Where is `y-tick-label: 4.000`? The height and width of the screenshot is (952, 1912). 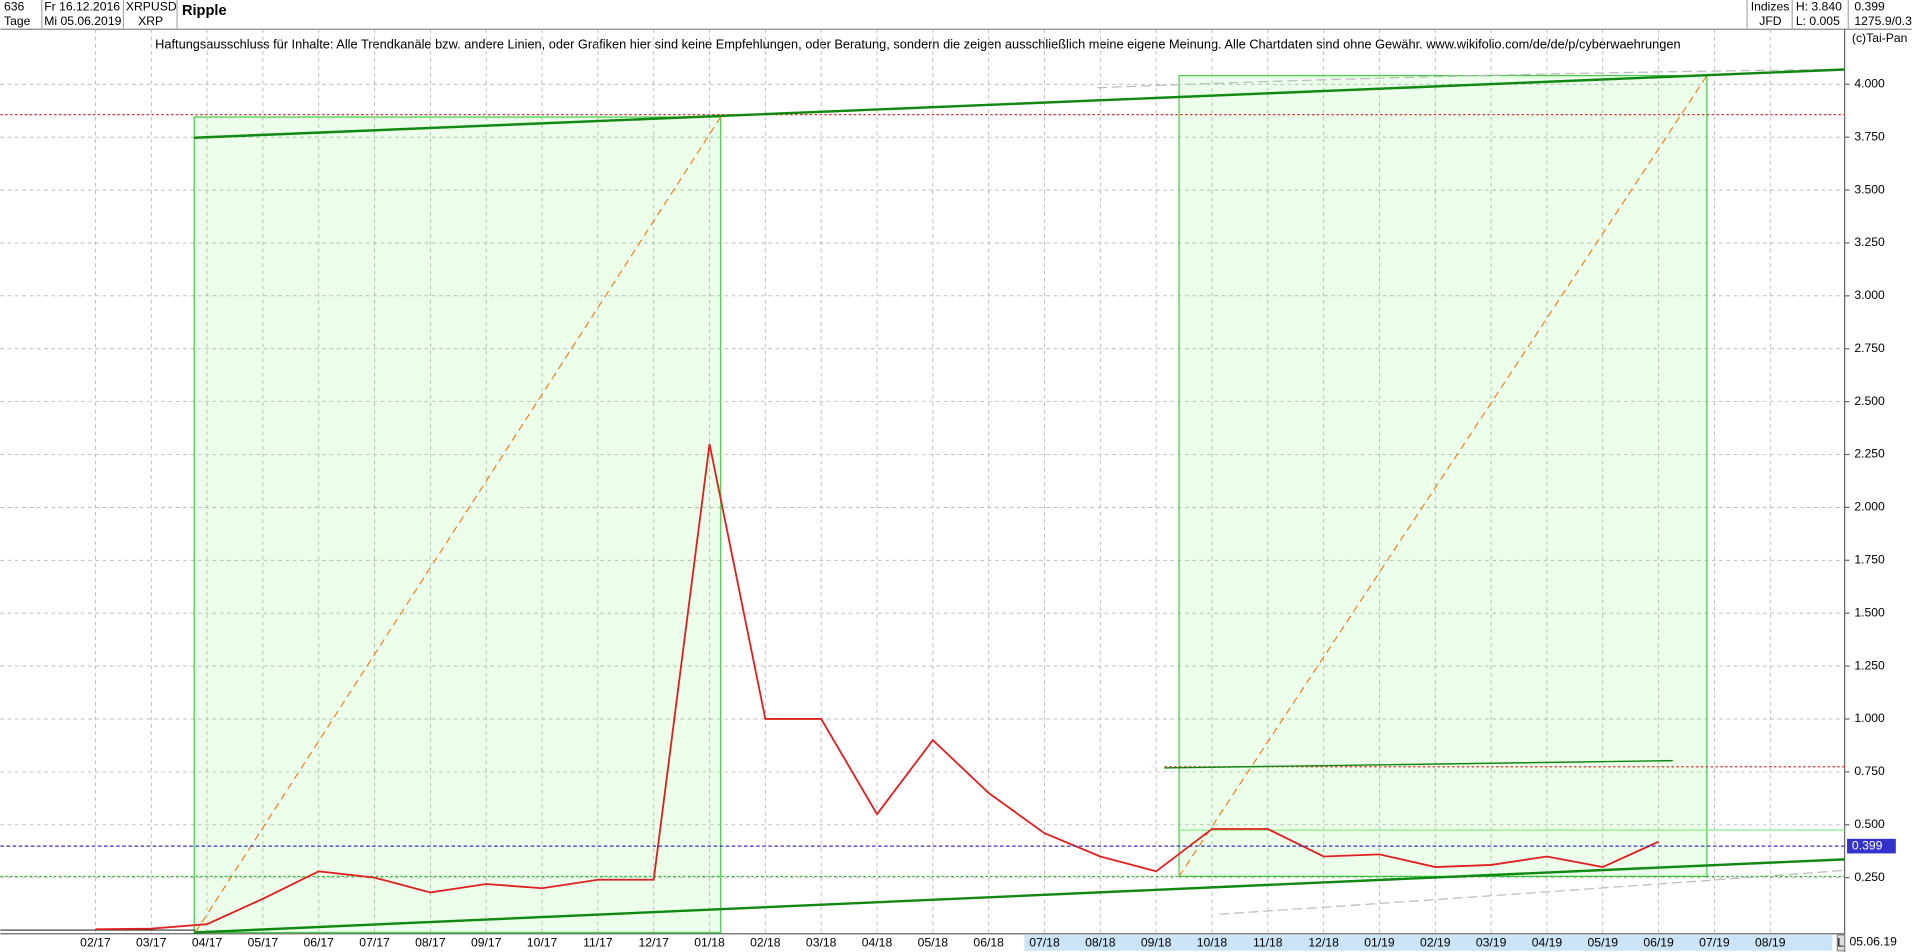
y-tick-label: 4.000 is located at coordinates (1869, 83).